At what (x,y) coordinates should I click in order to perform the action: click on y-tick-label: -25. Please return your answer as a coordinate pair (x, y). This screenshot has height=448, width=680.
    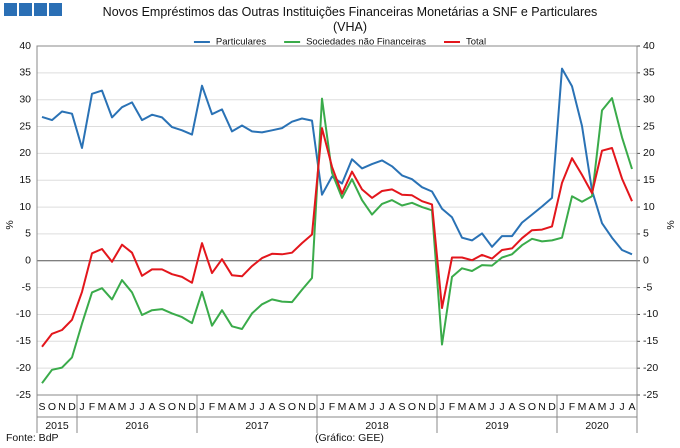
    Looking at the image, I should click on (23, 395).